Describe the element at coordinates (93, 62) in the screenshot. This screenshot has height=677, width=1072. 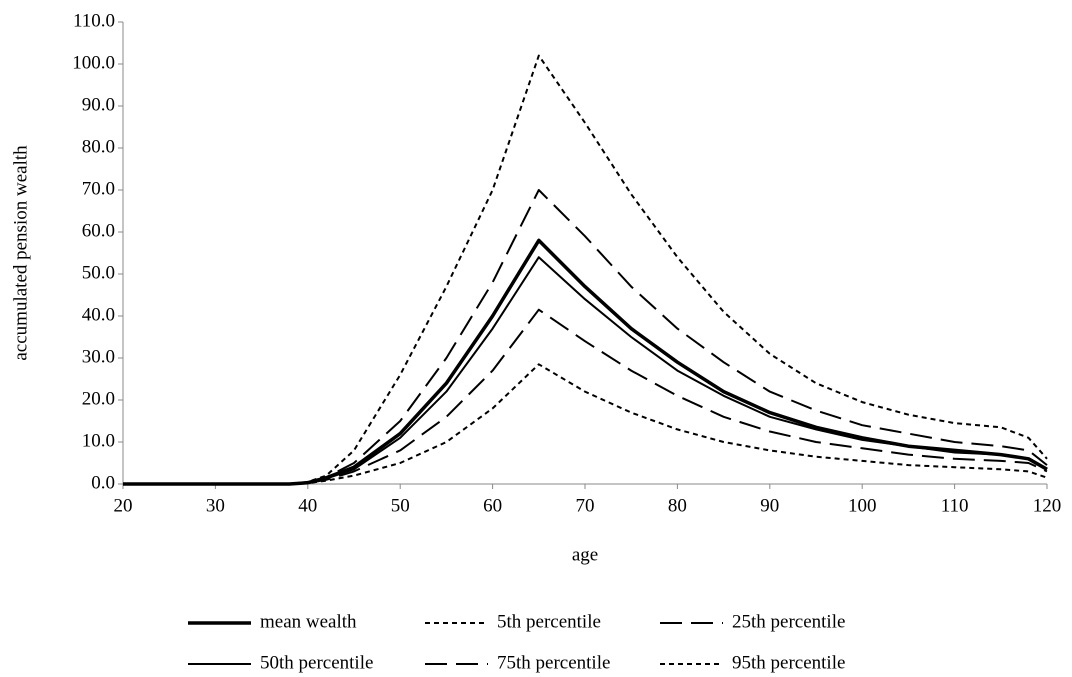
I see `y-tick-label: 100.0` at that location.